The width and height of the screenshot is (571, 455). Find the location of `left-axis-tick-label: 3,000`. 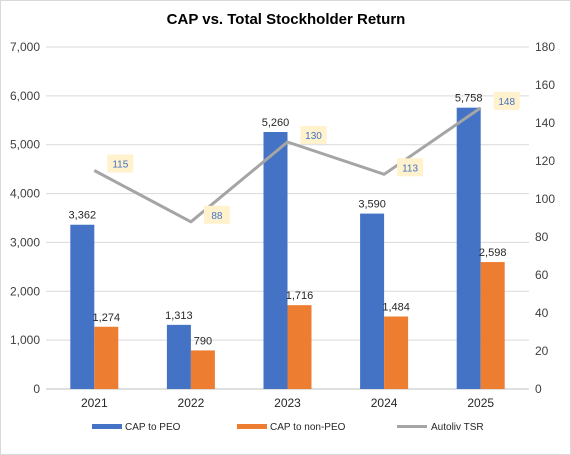

left-axis-tick-label: 3,000 is located at coordinates (25, 242).